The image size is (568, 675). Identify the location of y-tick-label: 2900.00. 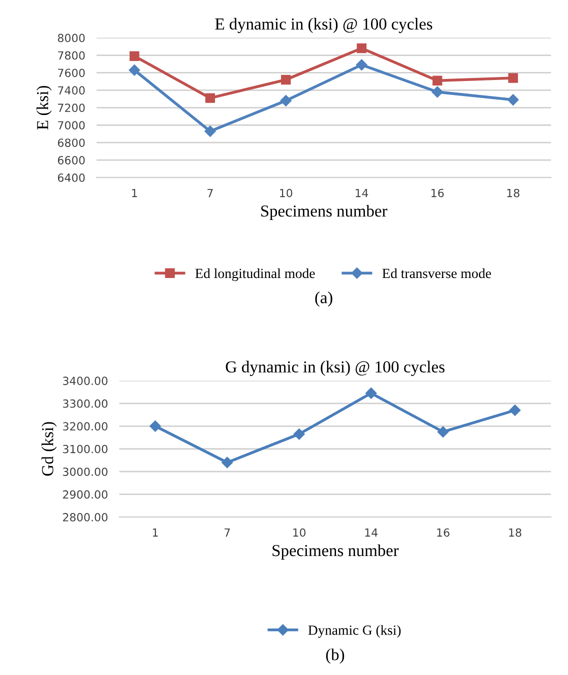
(85, 494).